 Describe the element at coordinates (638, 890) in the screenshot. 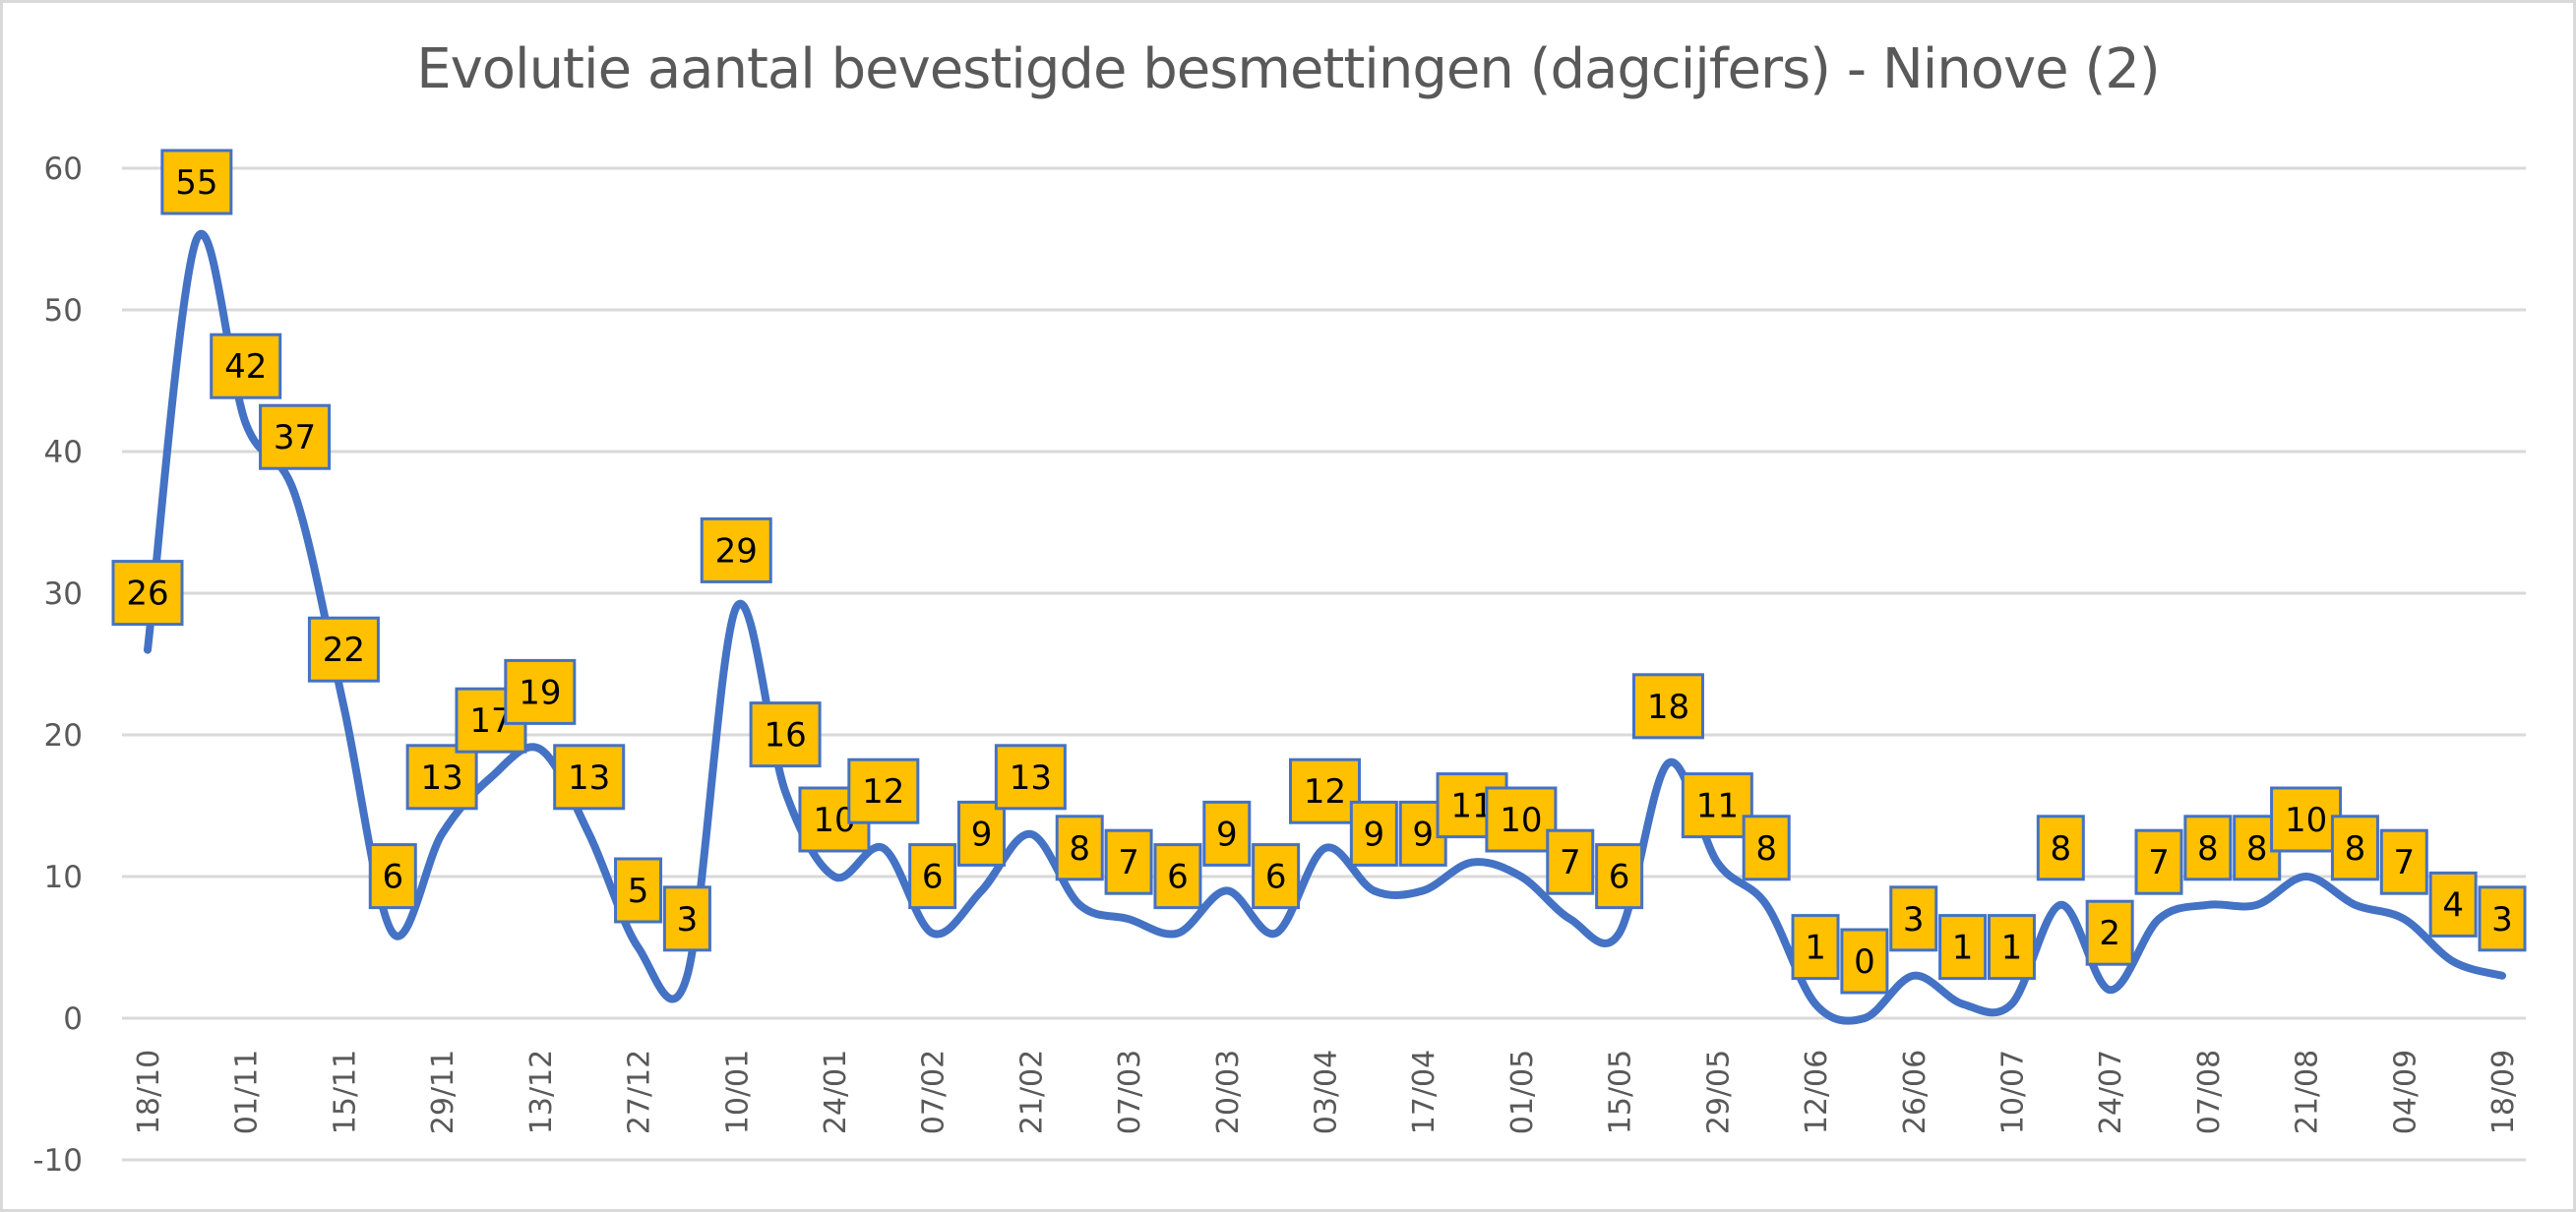

I see `data-label: 5` at that location.